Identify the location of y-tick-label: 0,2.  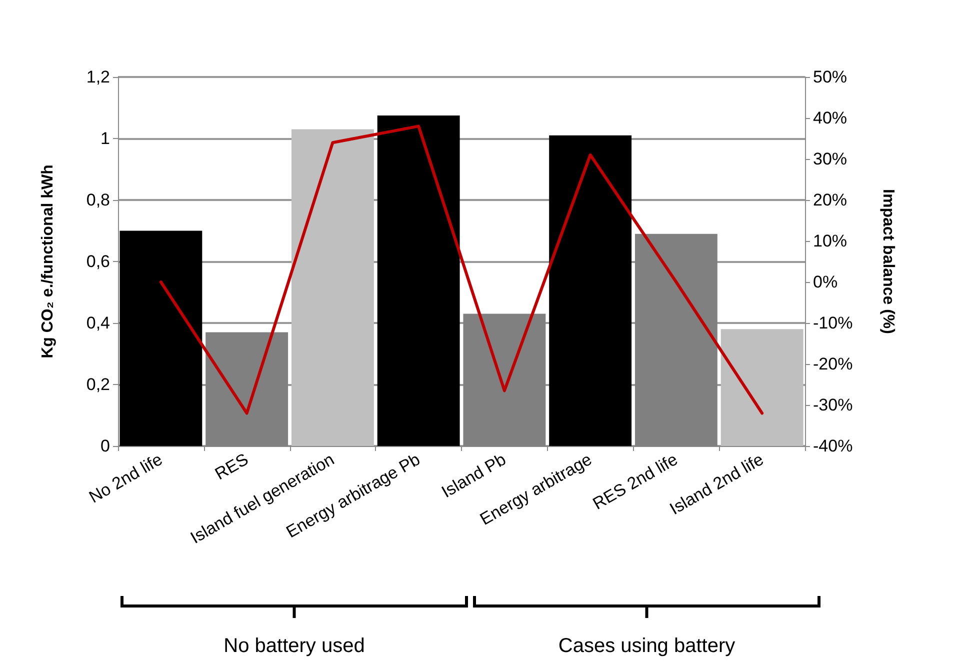
(98, 384).